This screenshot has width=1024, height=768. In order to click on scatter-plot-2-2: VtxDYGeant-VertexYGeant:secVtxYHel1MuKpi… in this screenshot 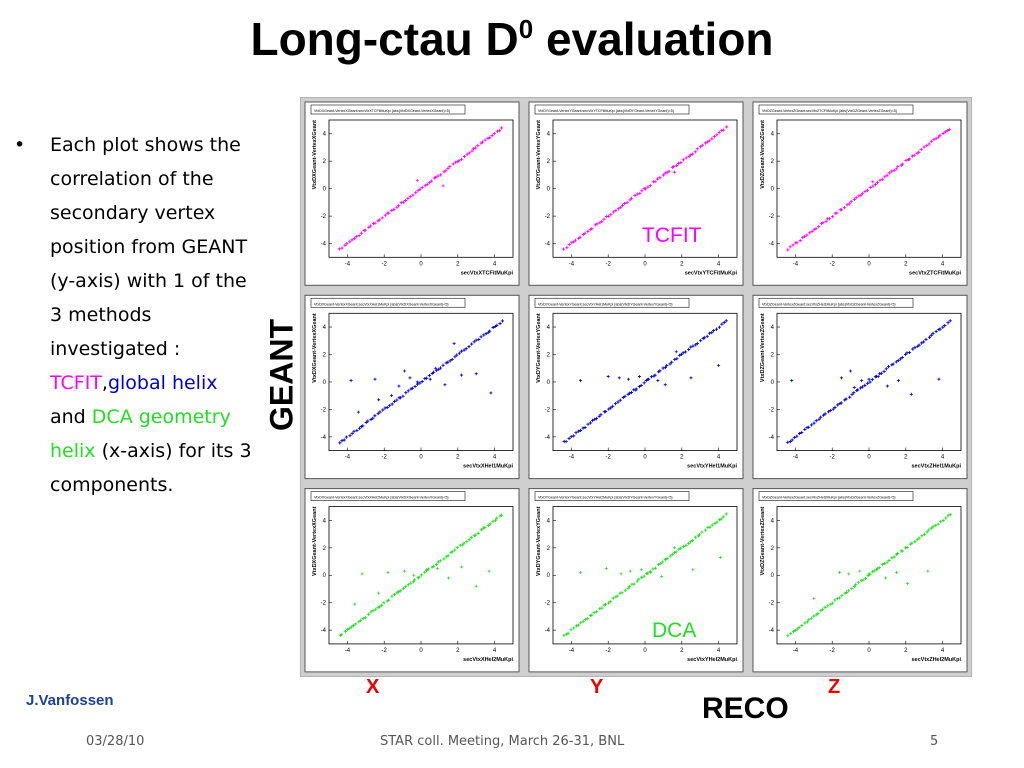, I will do `click(636, 387)`.